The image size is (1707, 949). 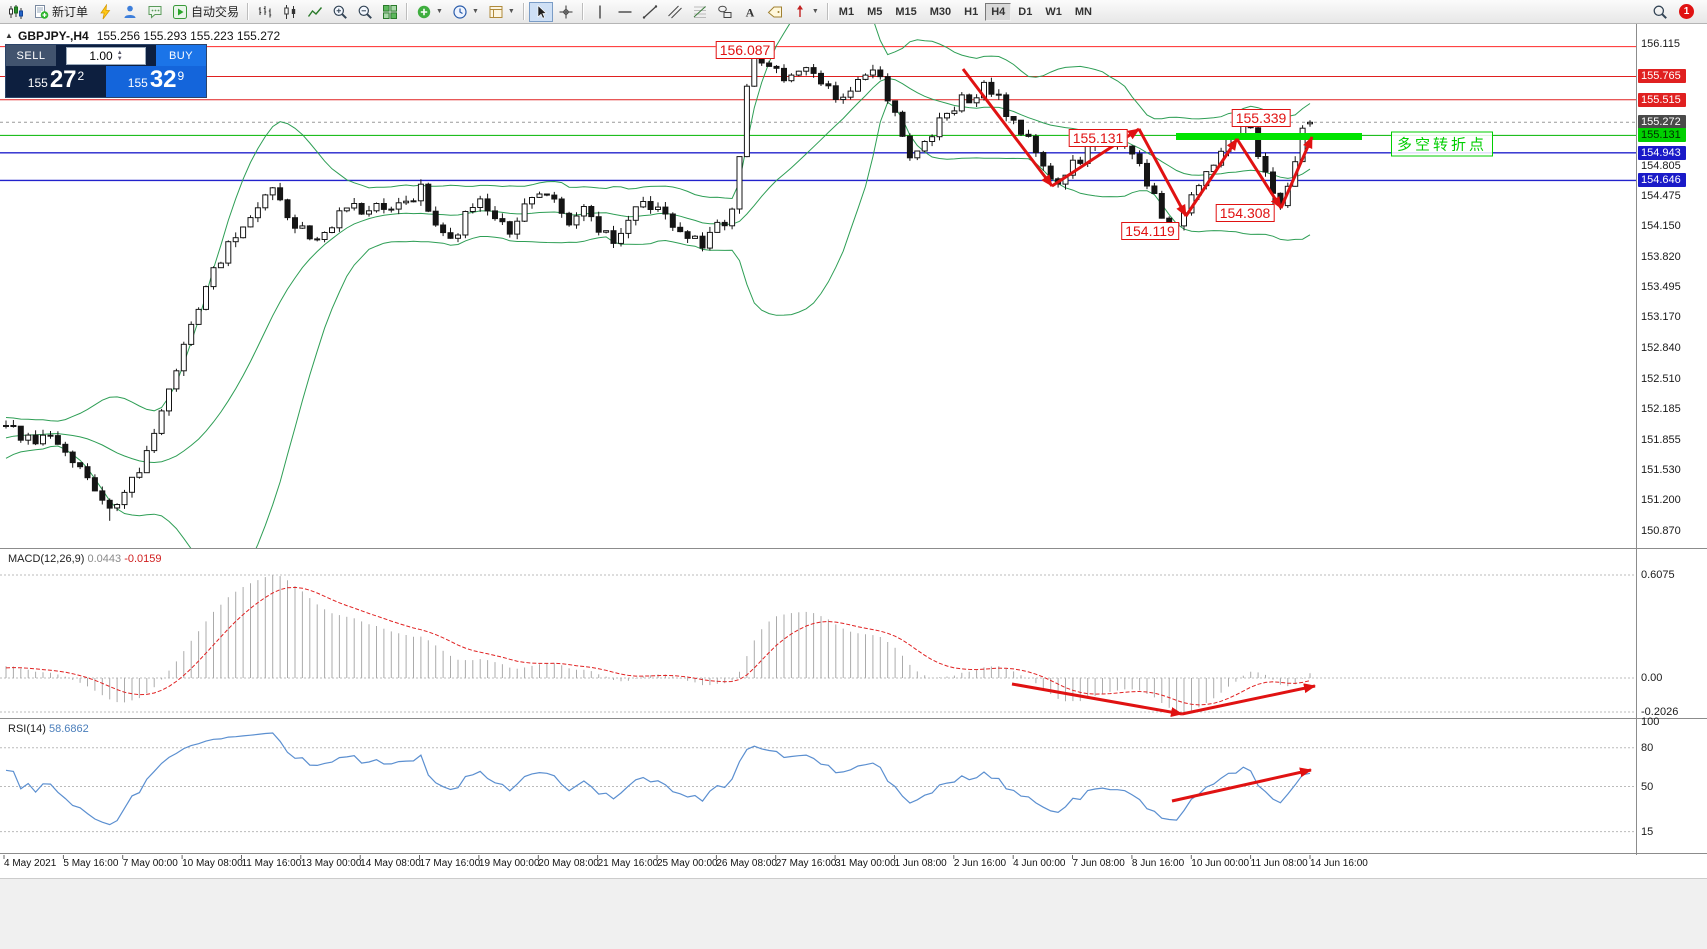 I want to click on timeframe-d1-button: D1, so click(x=1025, y=12).